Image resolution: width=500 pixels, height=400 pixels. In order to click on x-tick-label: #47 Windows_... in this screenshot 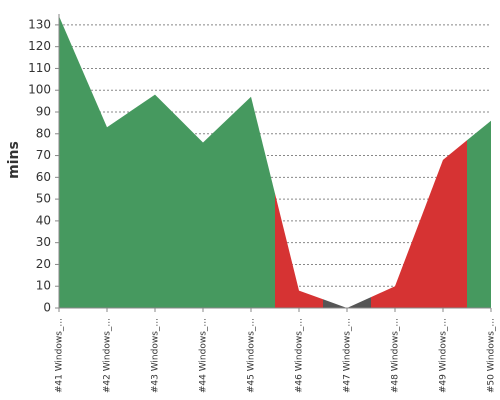, I will do `click(348, 355)`.